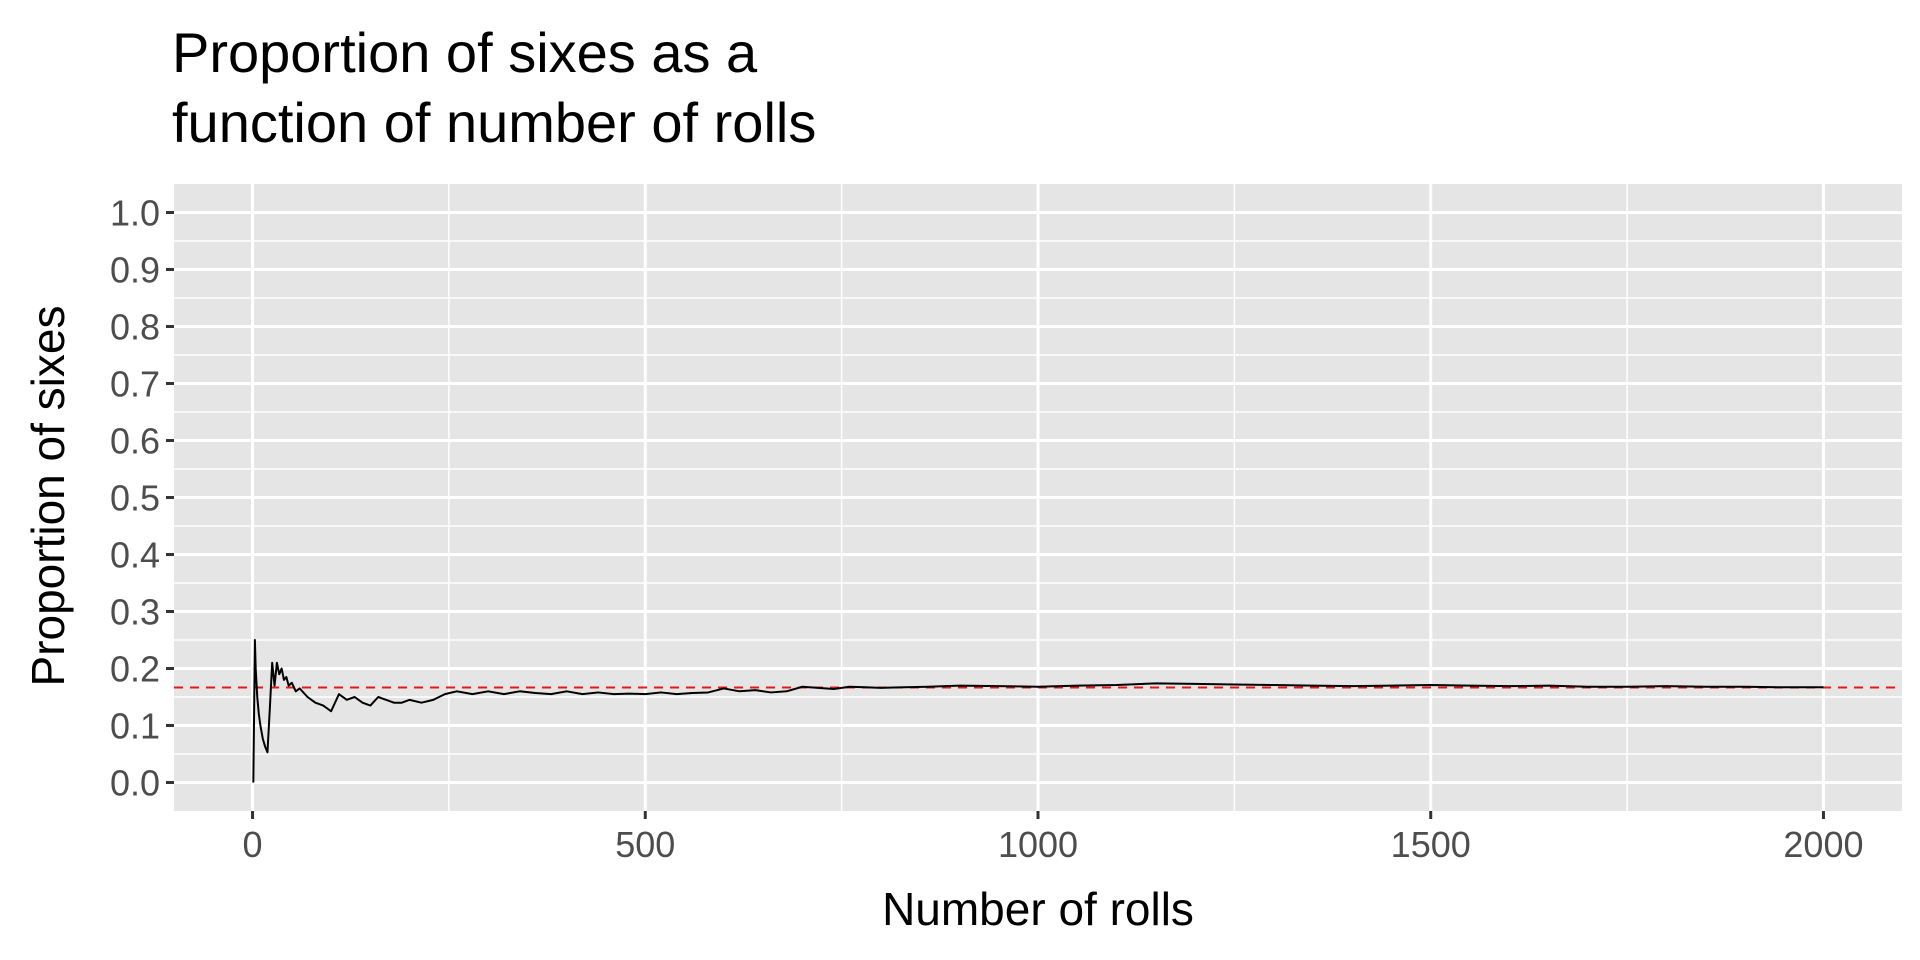 Image resolution: width=1920 pixels, height=960 pixels. Describe the element at coordinates (645, 844) in the screenshot. I see `x-tick-label: 500` at that location.